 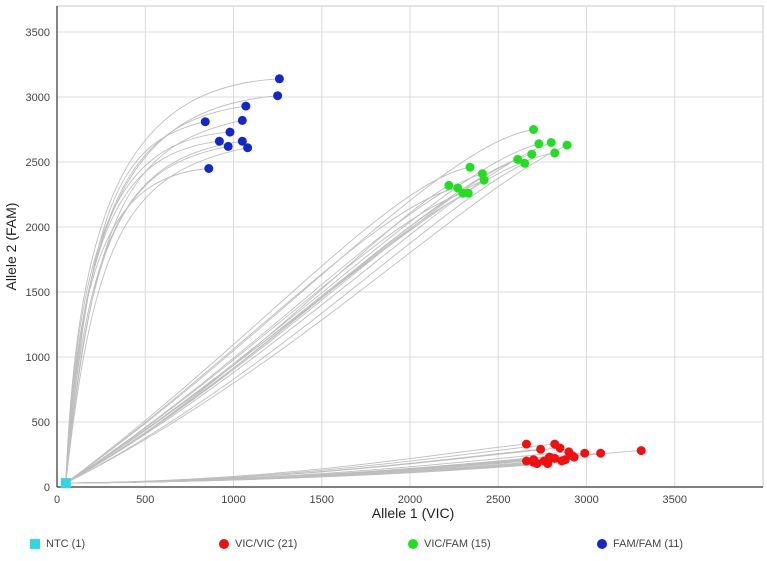 What do you see at coordinates (413, 513) in the screenshot?
I see `x-axis-title: Allele 1 (VIC)` at bounding box center [413, 513].